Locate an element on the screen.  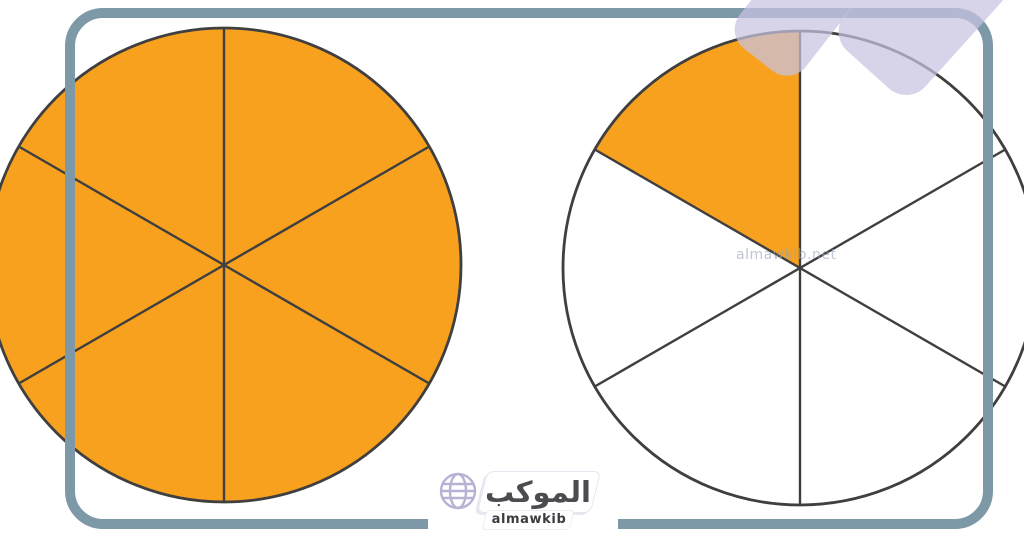
logo-arabic-text: الموكب is located at coordinates (538, 491).